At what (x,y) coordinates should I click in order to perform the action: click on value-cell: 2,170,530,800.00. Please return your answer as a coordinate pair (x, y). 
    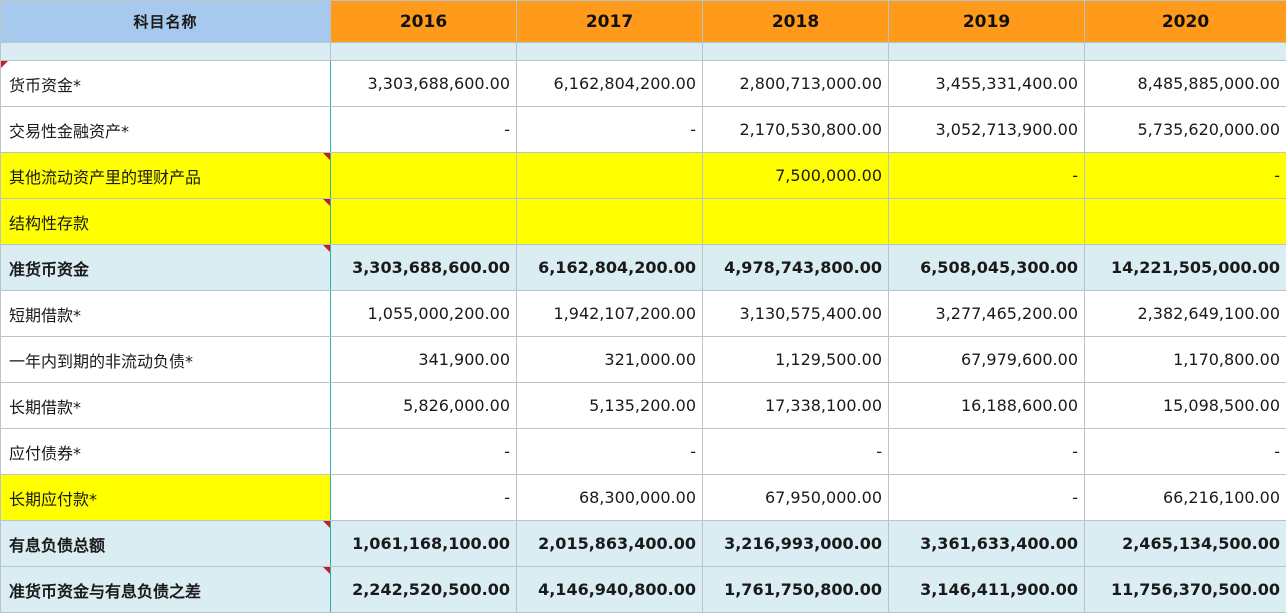
    Looking at the image, I should click on (795, 129).